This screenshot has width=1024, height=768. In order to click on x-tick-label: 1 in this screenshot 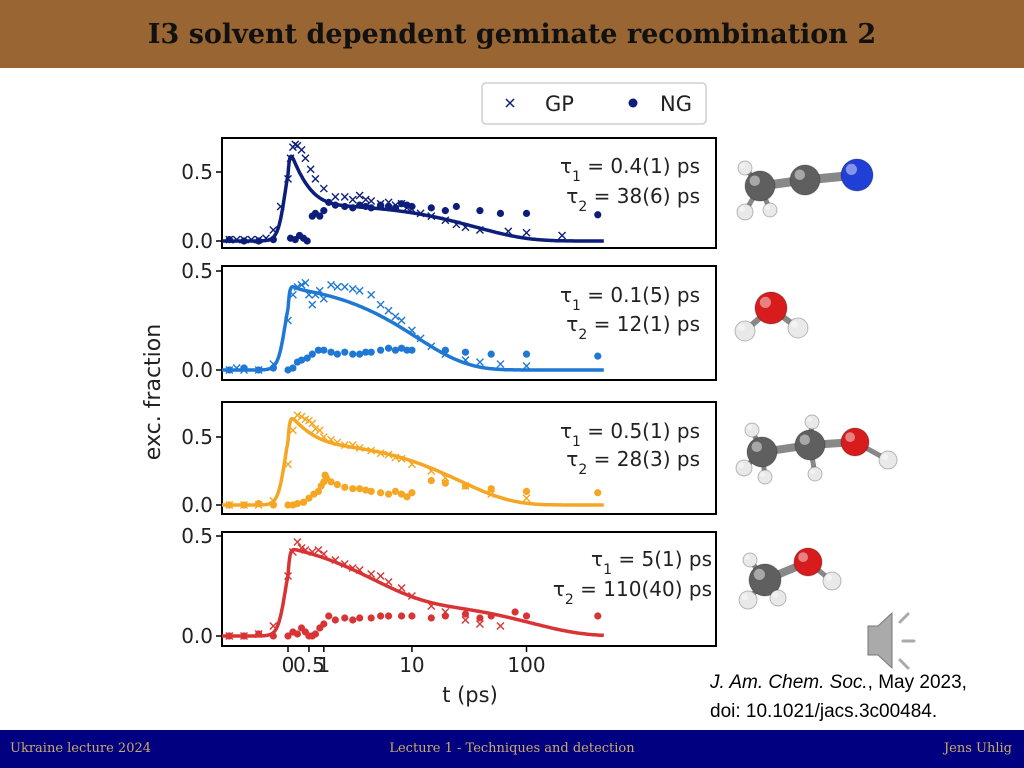, I will do `click(323, 665)`.